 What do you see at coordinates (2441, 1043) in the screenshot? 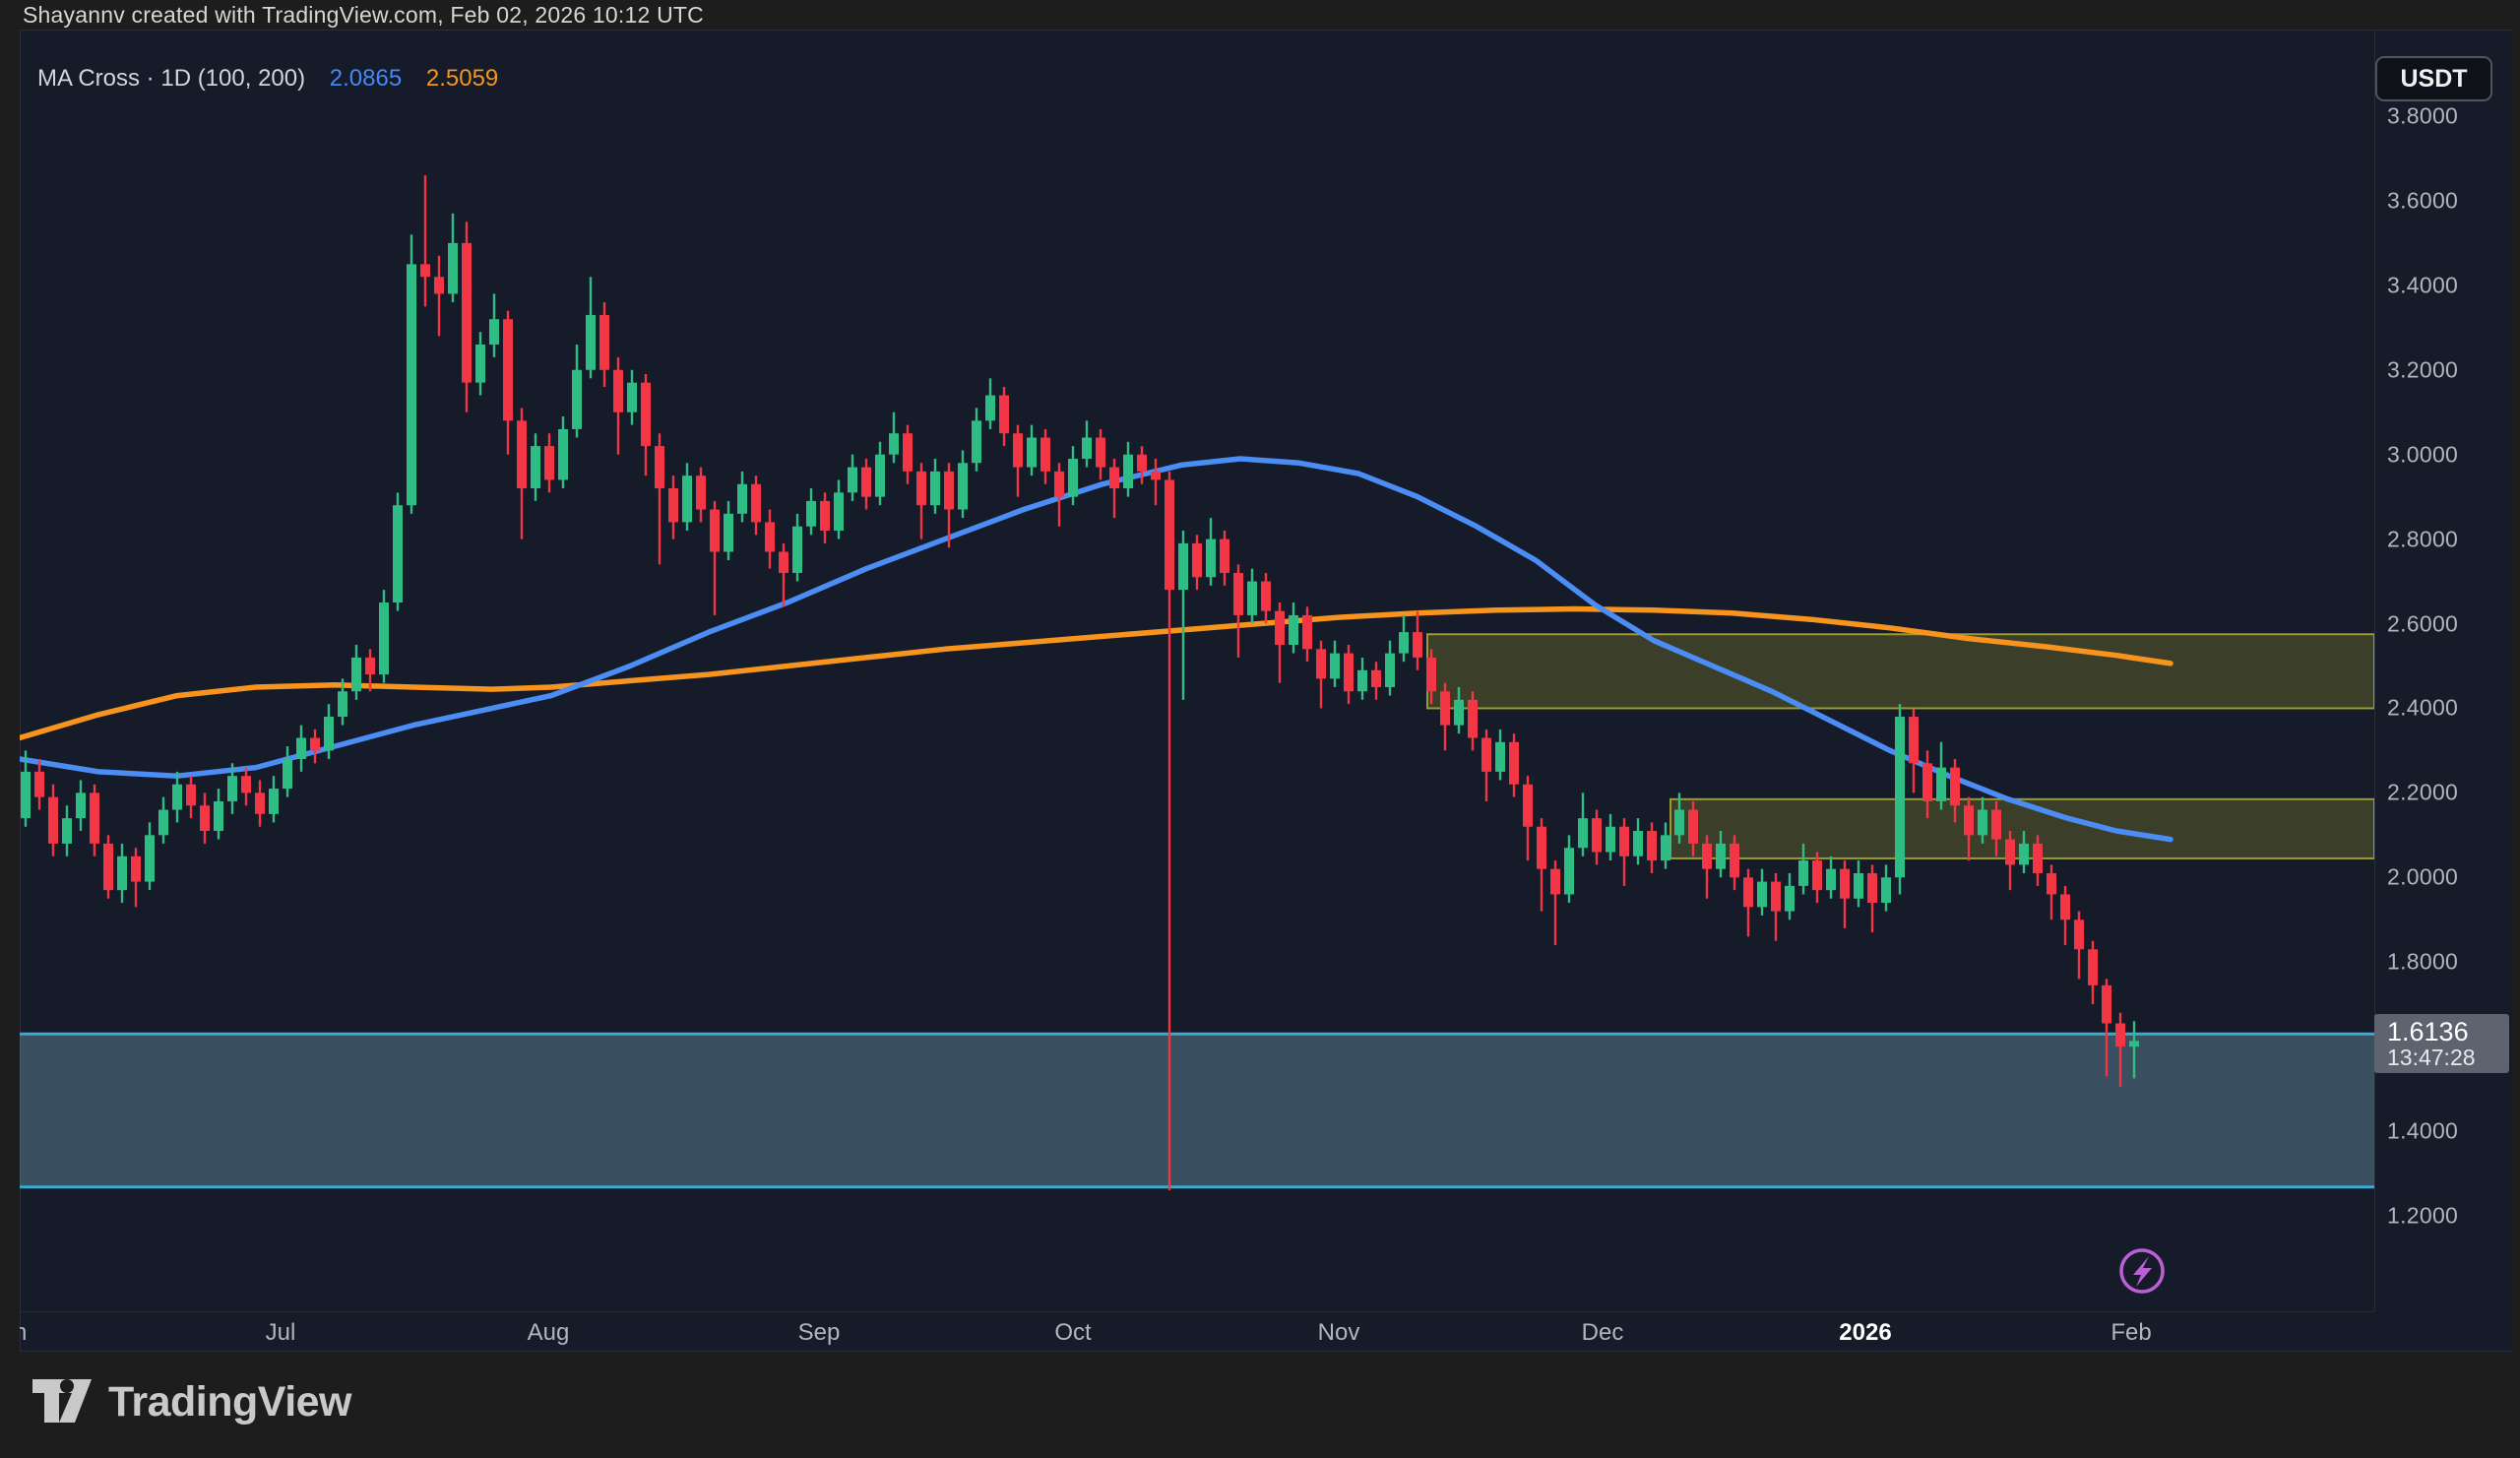
I see `last-price-badge: 1.6136 13:47:28` at bounding box center [2441, 1043].